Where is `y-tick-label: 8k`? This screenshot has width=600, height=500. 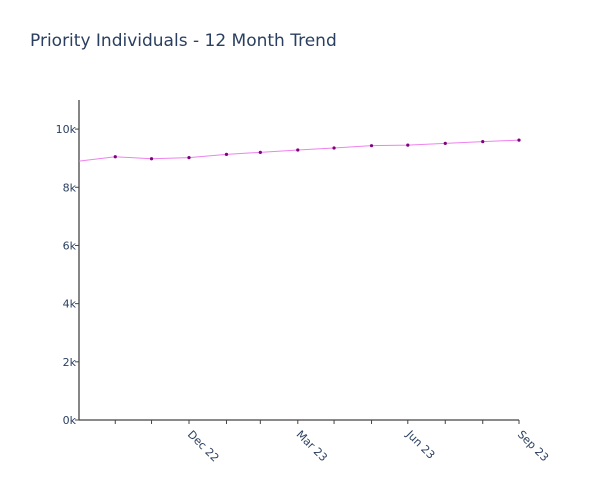
y-tick-label: 8k is located at coordinates (70, 187).